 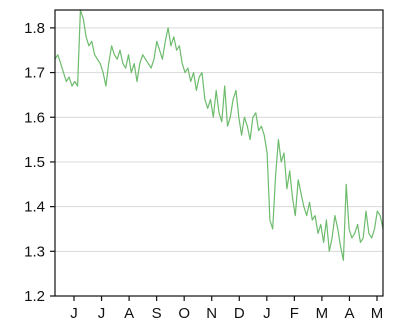 What do you see at coordinates (184, 313) in the screenshot?
I see `x-tick-label: O` at bounding box center [184, 313].